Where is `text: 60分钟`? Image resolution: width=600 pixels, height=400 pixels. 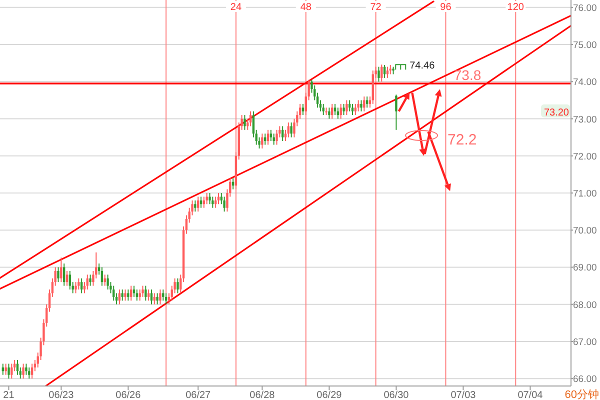 text: 60分钟 is located at coordinates (581, 394).